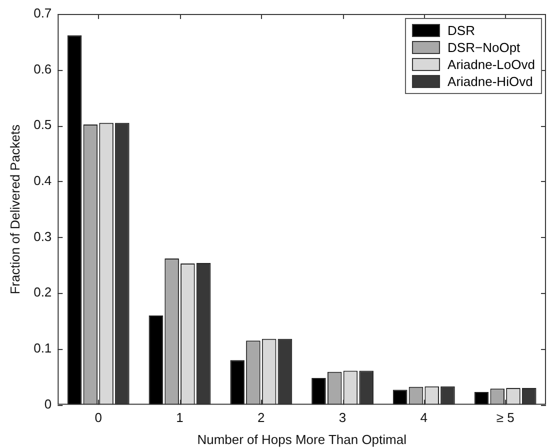 The image size is (548, 448). What do you see at coordinates (490, 81) in the screenshot?
I see `legend-label: Ariadne-HiOvd` at bounding box center [490, 81].